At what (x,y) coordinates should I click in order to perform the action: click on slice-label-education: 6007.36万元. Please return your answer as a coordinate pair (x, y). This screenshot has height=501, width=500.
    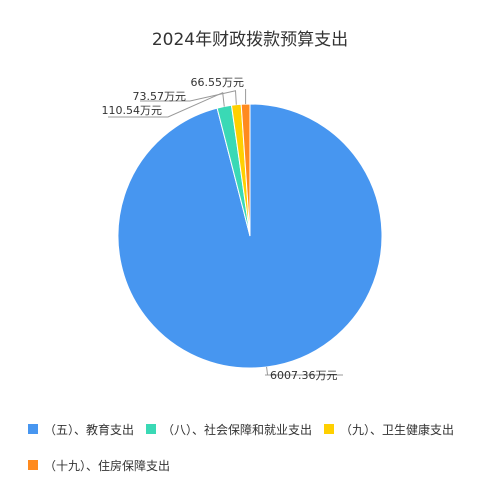
    Looking at the image, I should click on (304, 375).